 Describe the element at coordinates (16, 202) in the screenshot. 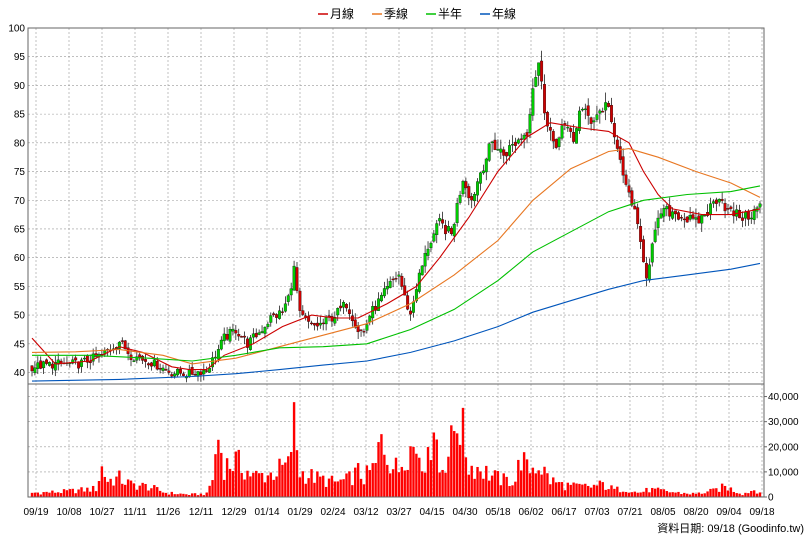

I see `price-axis: 40 45 50 55 60 65 70 75 80 85 90 95 100` at that location.